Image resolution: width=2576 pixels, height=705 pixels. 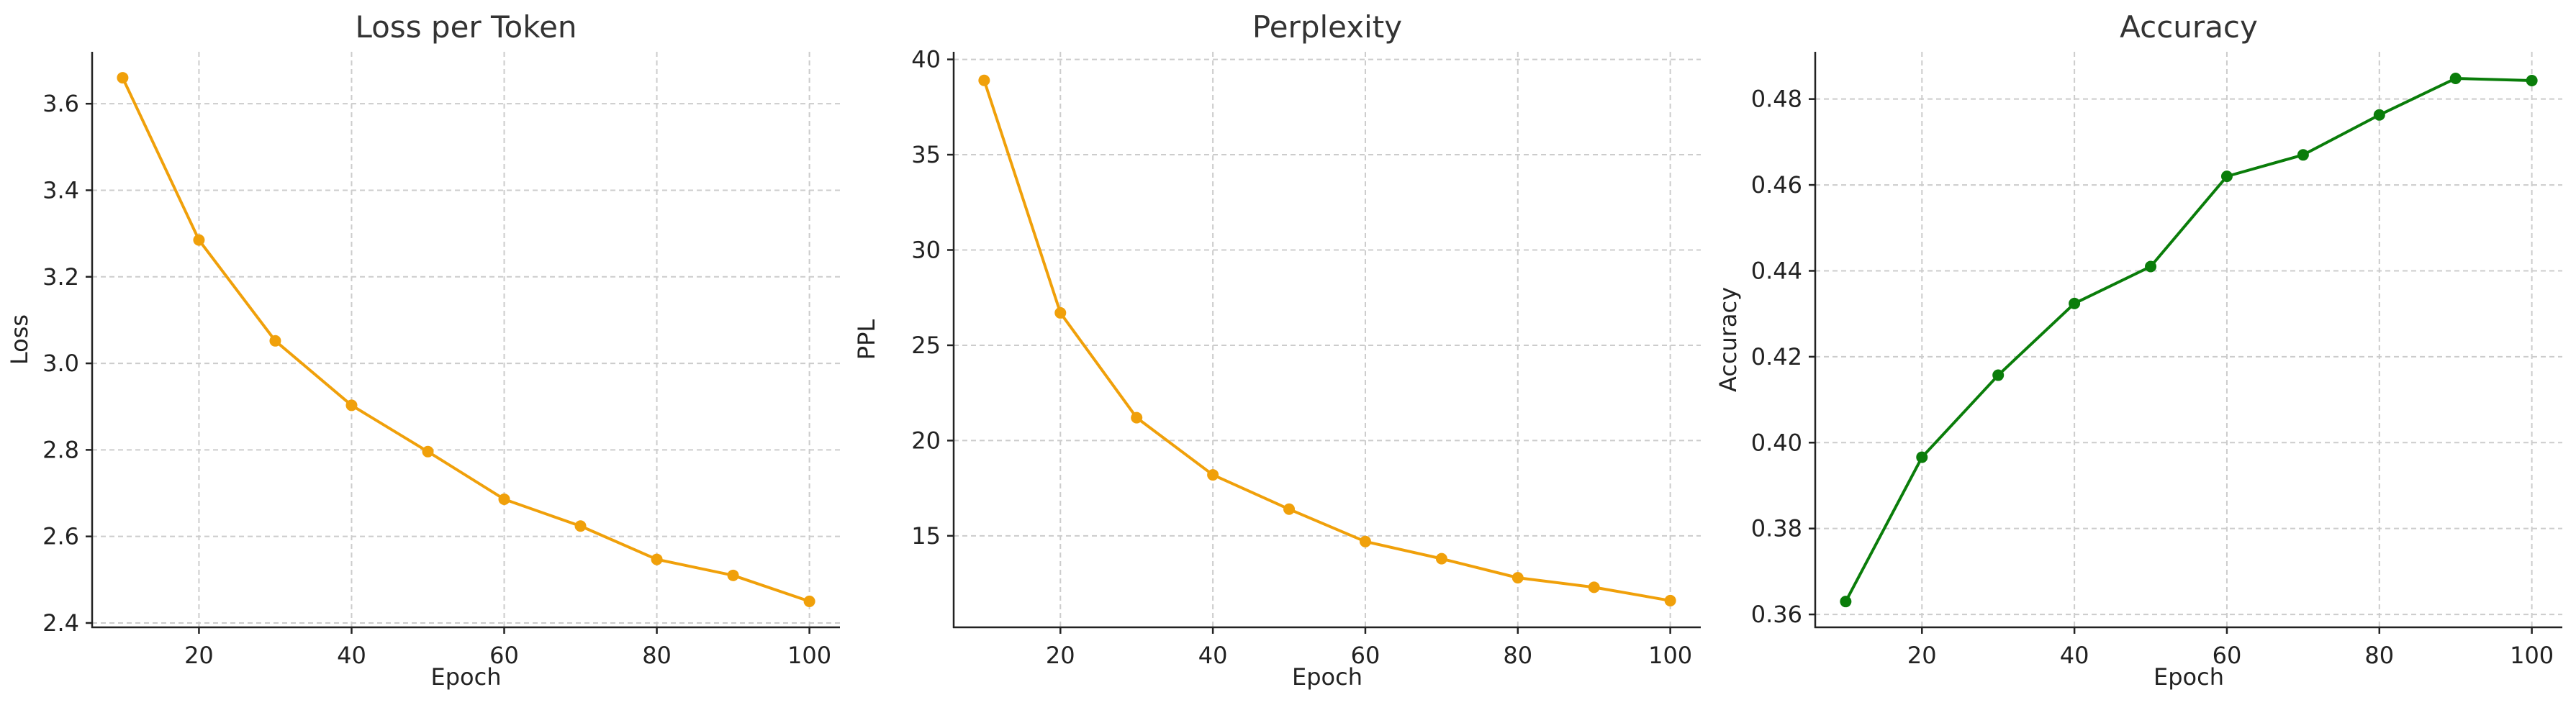 I want to click on y-tick-label: 0.46, so click(x=1777, y=185).